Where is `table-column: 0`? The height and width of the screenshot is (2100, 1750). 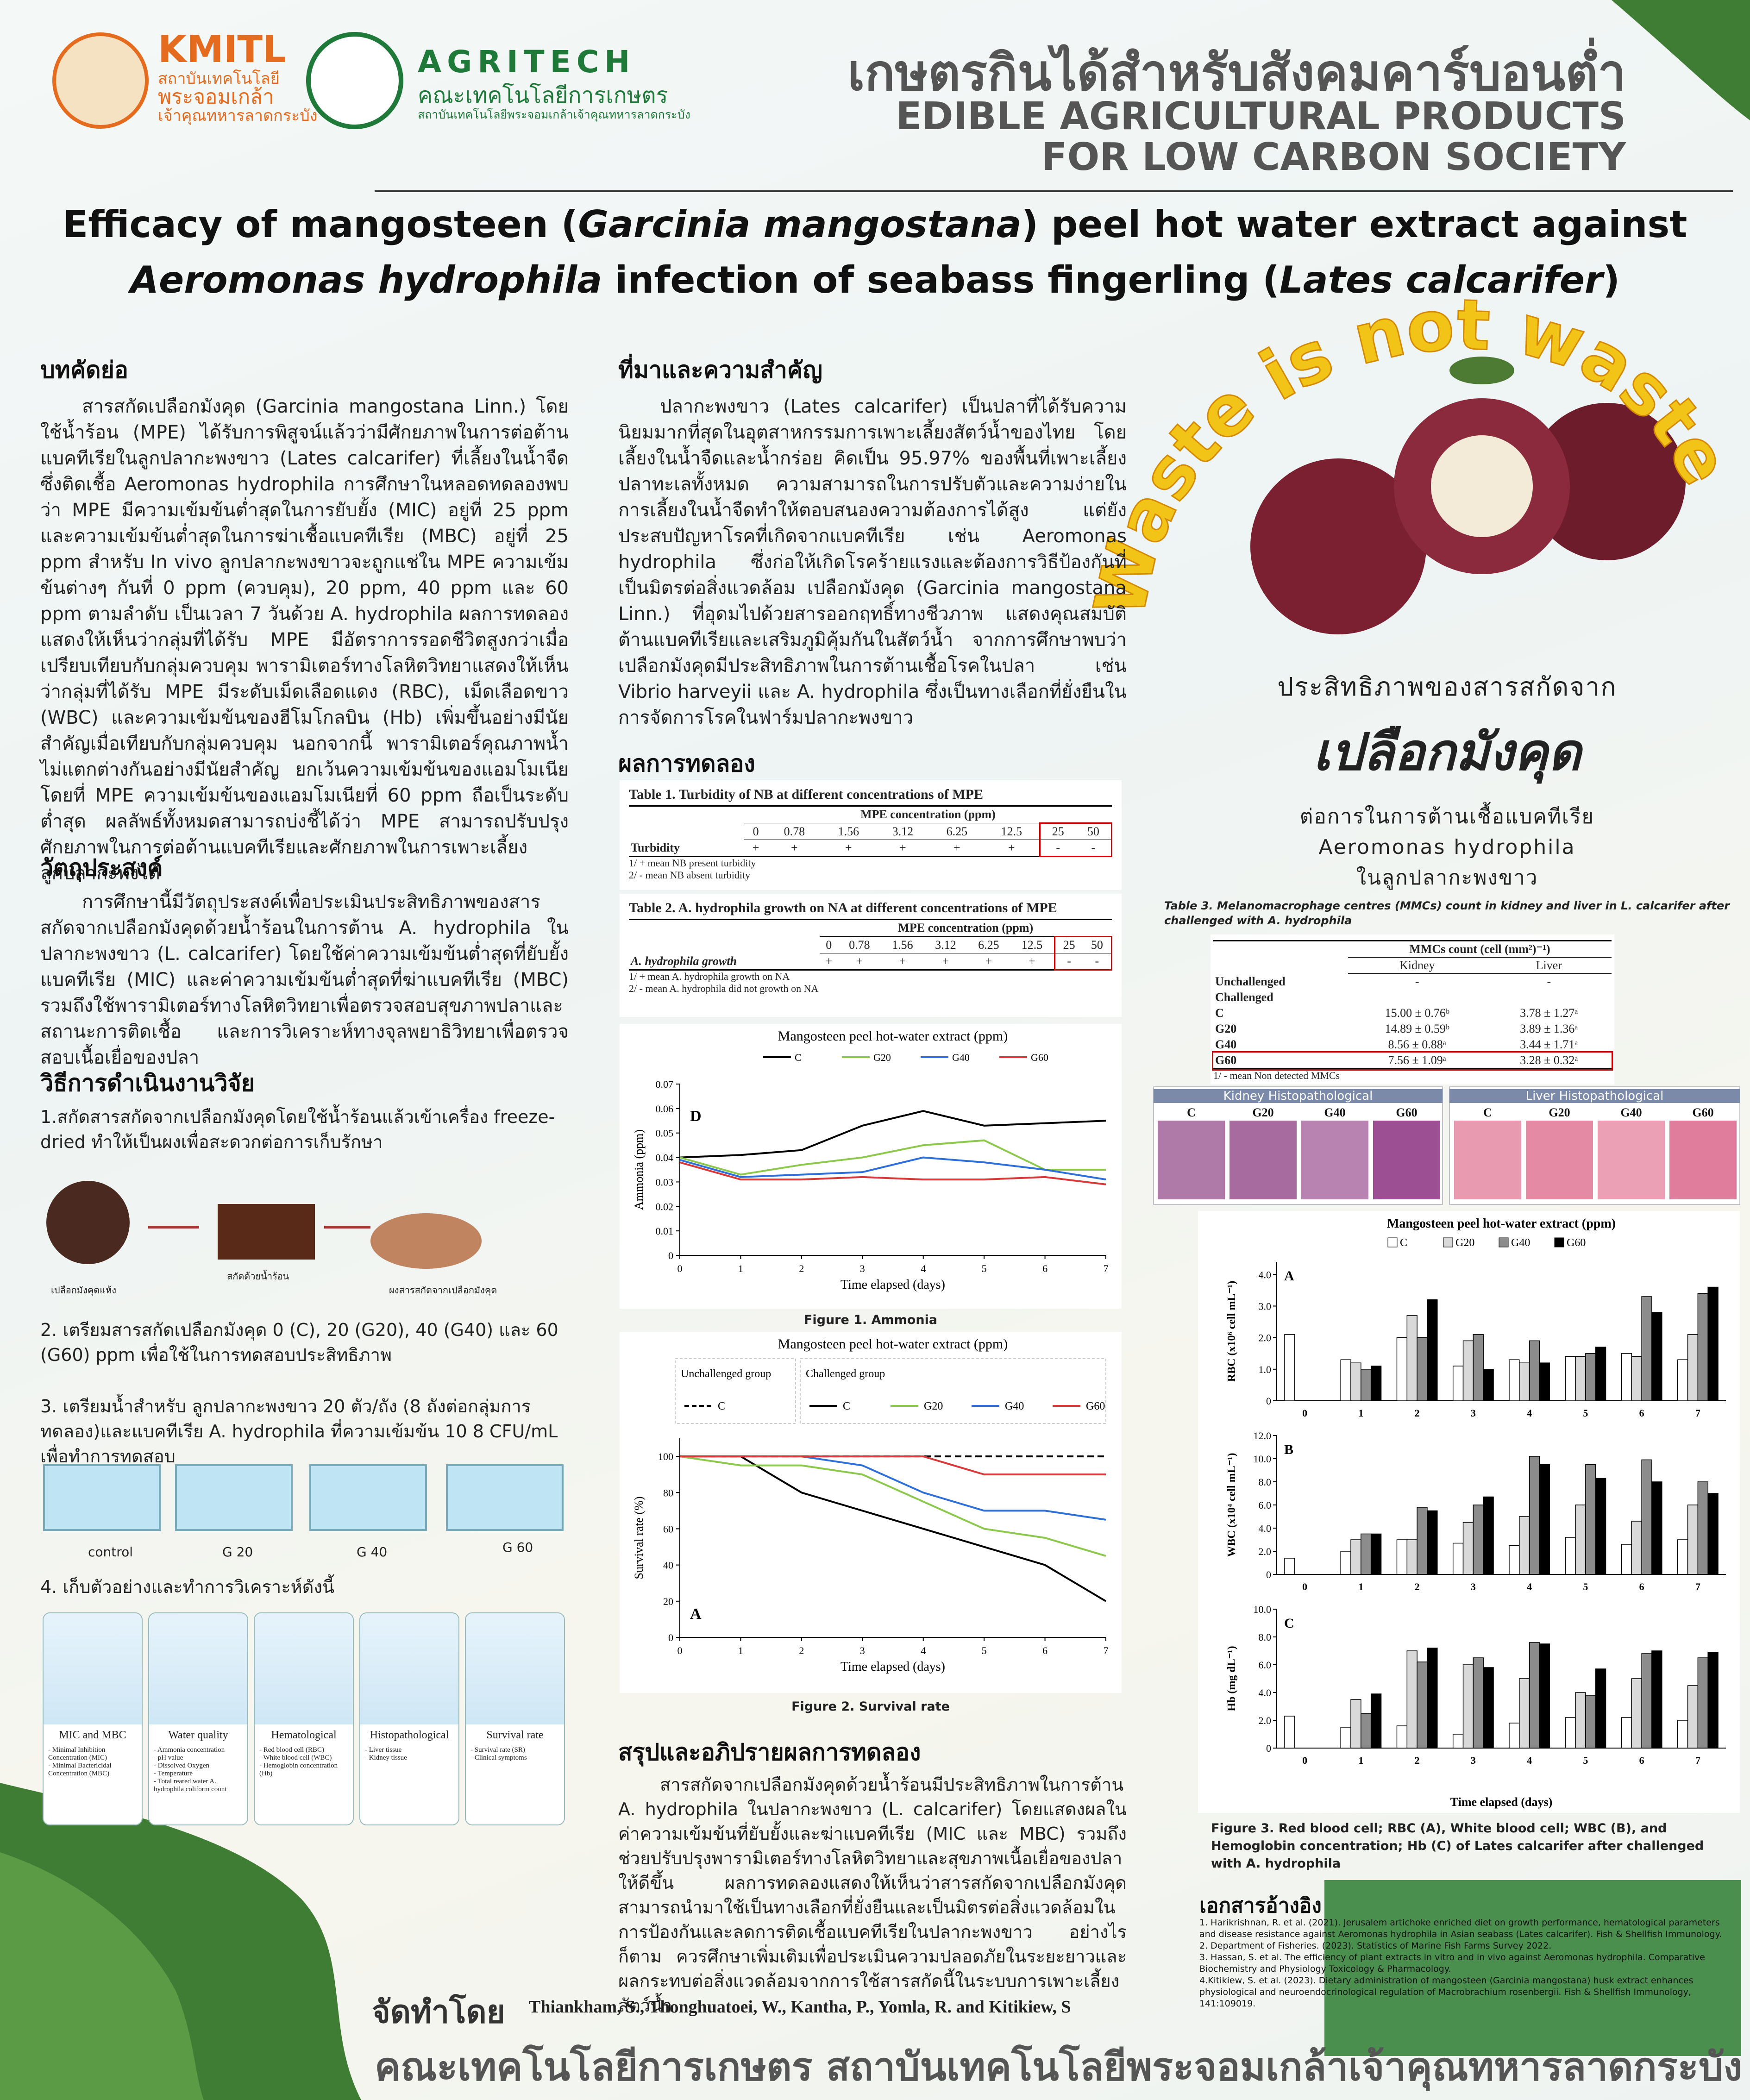
table-column: 0 is located at coordinates (829, 944).